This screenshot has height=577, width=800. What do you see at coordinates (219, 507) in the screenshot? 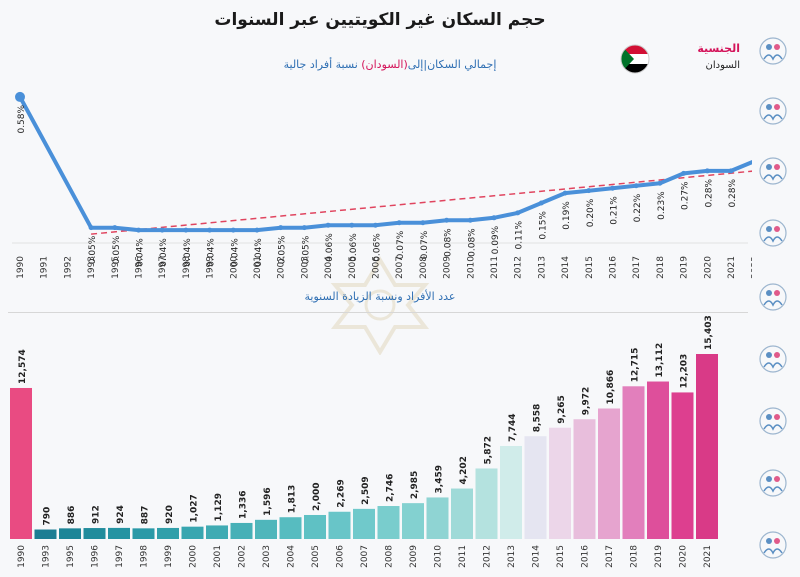
I see `bar-value-label: 1,129` at bounding box center [219, 507].